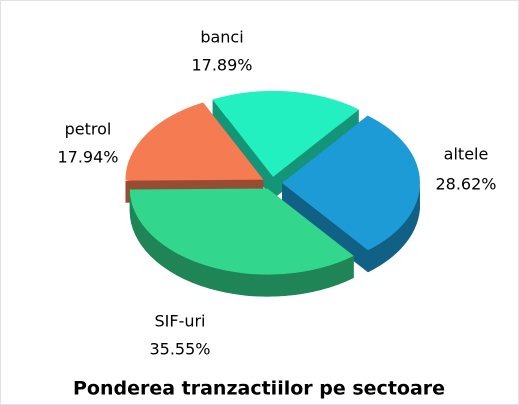  I want to click on slice-value-label: 28.62%, so click(465, 184).